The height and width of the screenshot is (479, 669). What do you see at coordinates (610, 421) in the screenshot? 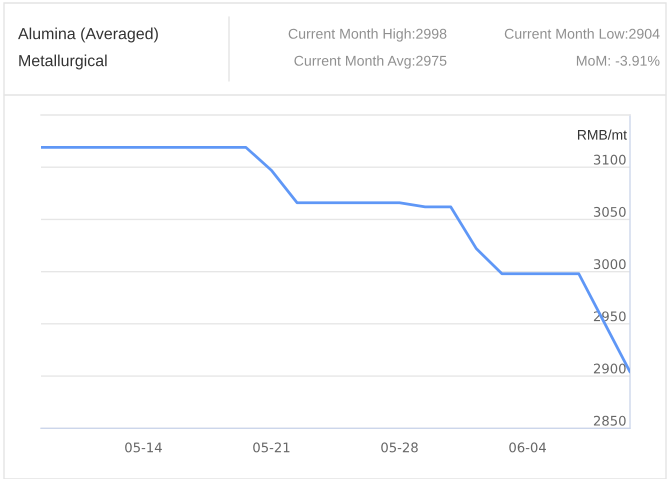
I see `y-tick-label: 2850` at bounding box center [610, 421].